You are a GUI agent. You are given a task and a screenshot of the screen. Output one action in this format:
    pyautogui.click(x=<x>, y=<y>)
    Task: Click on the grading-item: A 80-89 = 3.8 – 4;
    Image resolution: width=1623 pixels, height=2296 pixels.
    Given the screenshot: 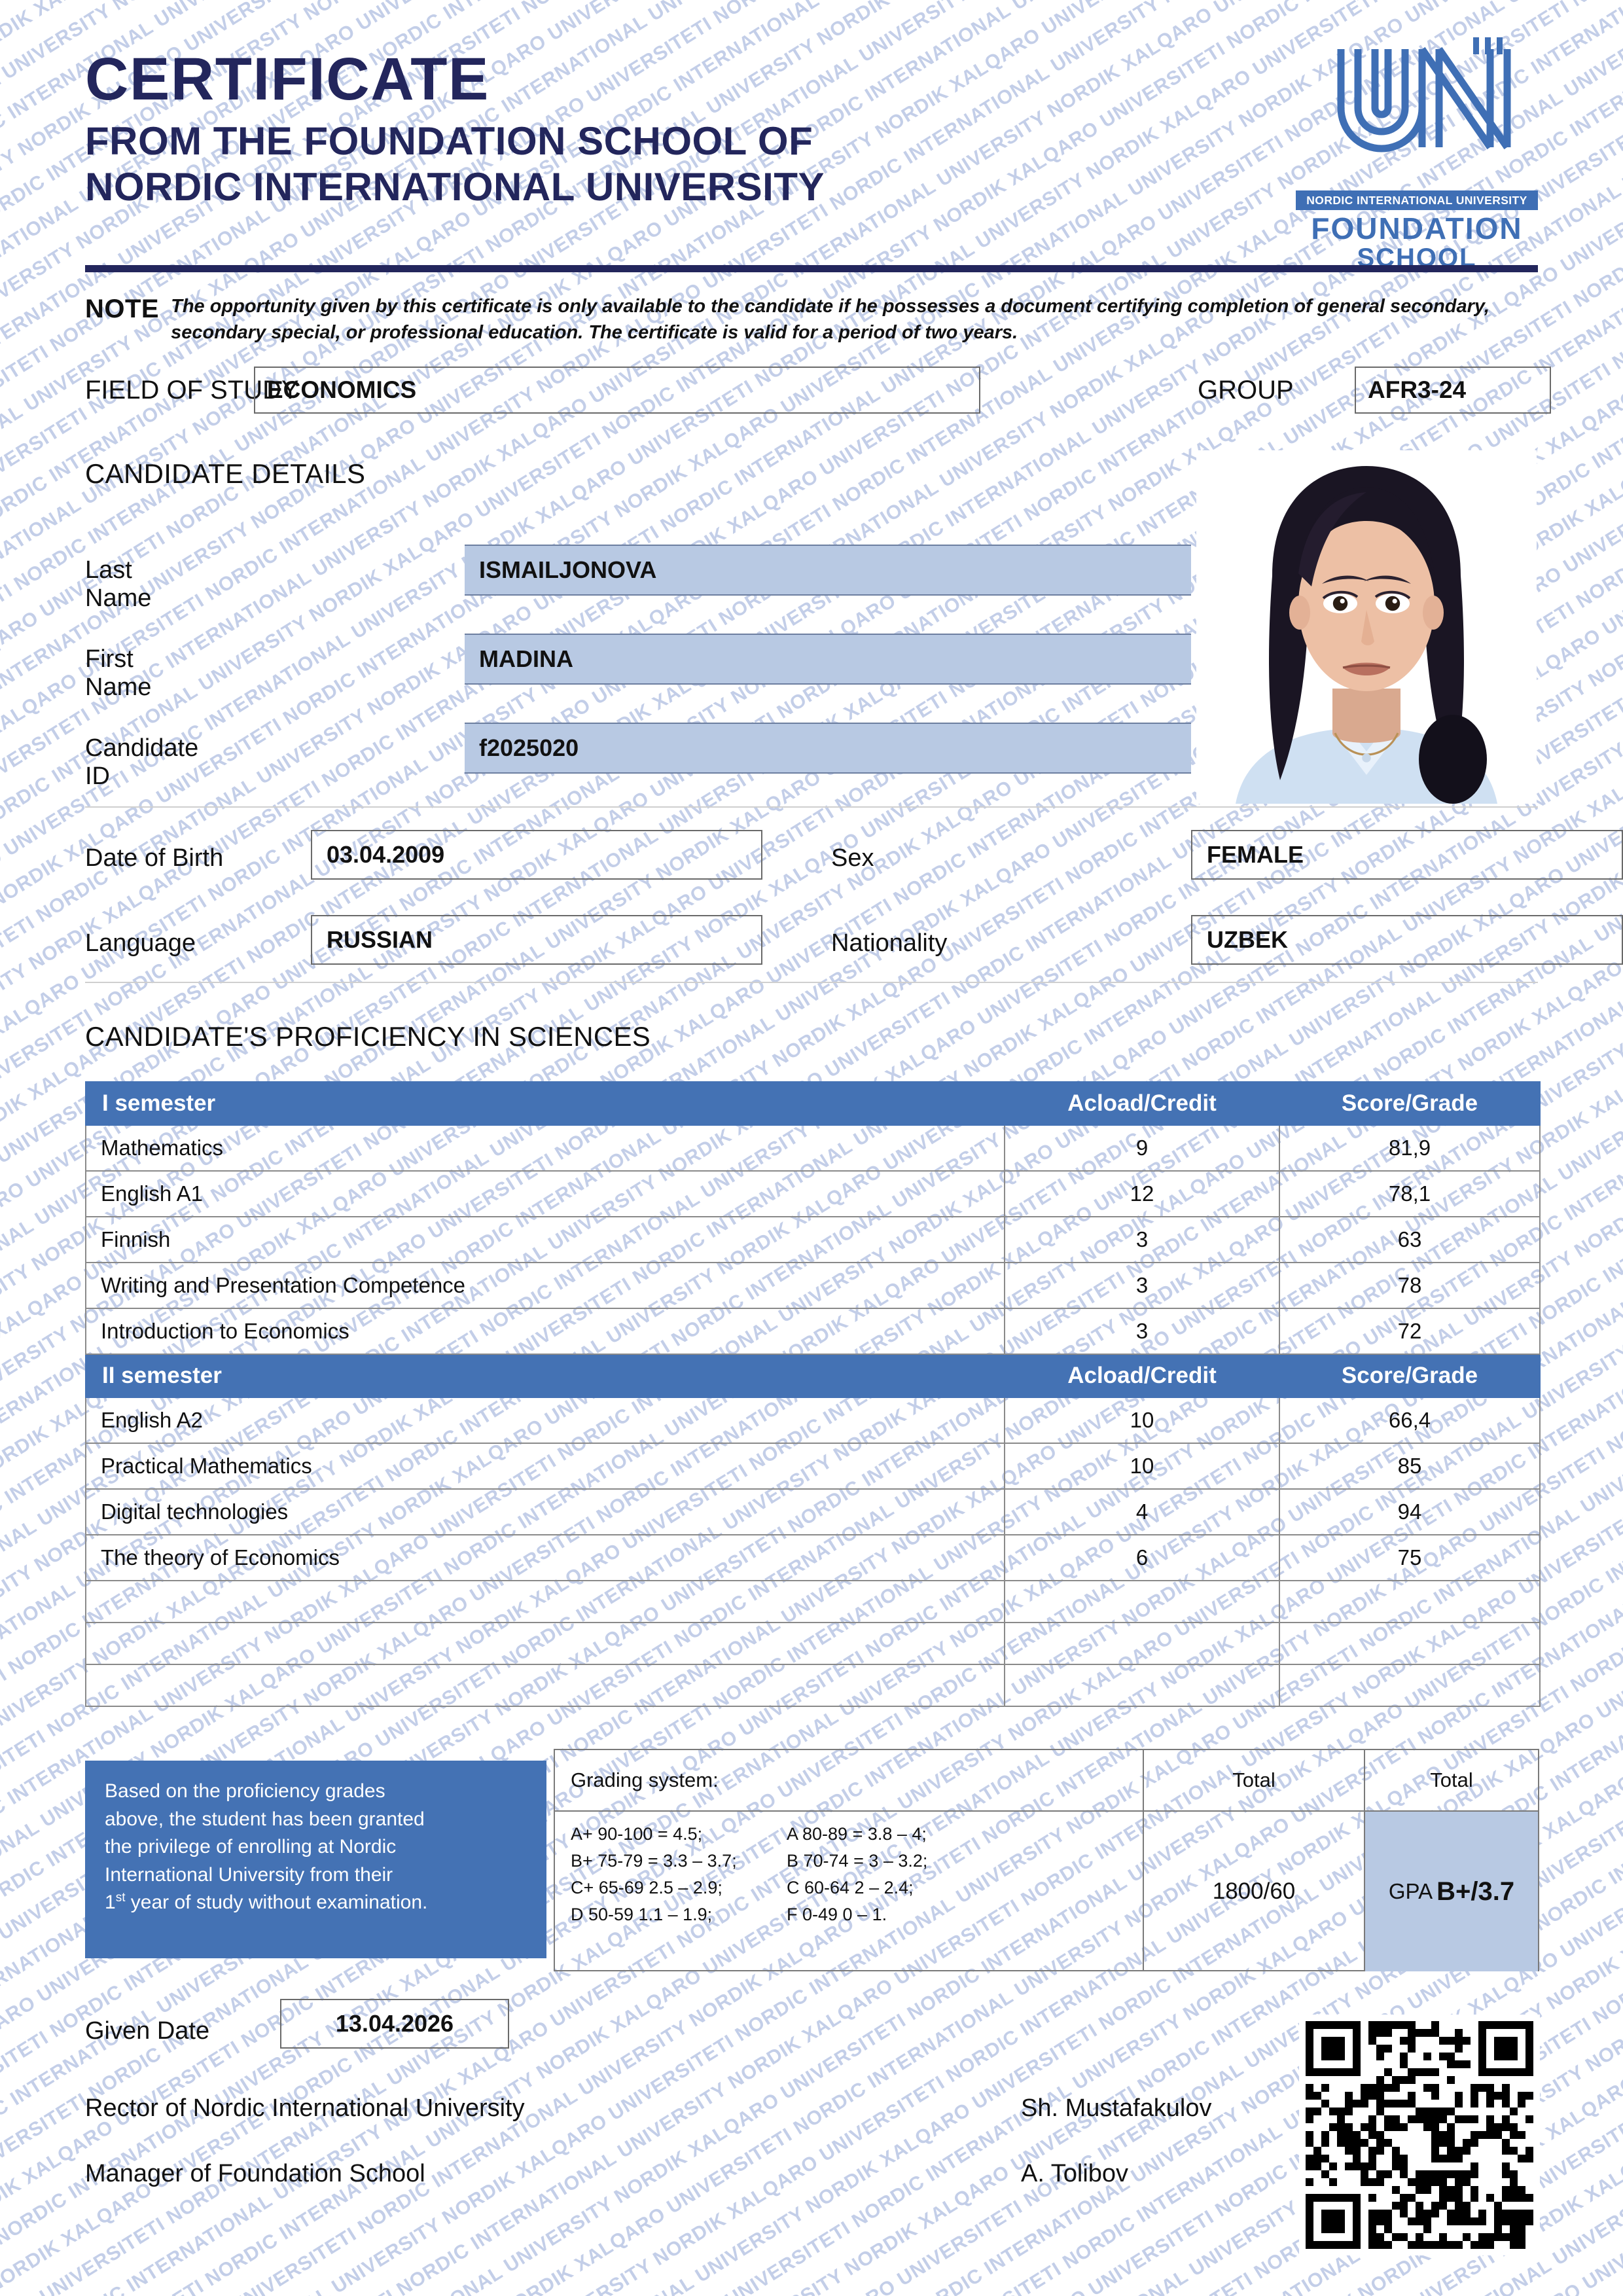 What is the action you would take?
    pyautogui.click(x=857, y=1834)
    